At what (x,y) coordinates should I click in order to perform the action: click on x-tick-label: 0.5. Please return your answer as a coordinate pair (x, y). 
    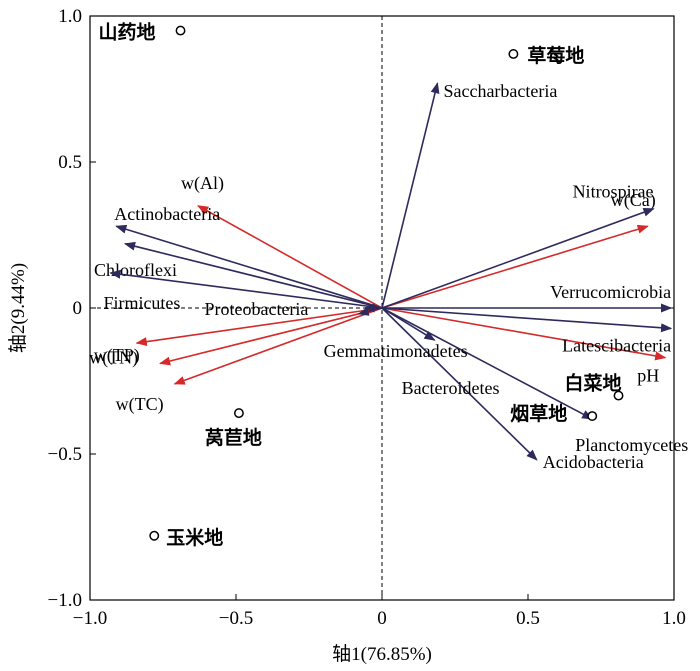
    Looking at the image, I should click on (528, 618).